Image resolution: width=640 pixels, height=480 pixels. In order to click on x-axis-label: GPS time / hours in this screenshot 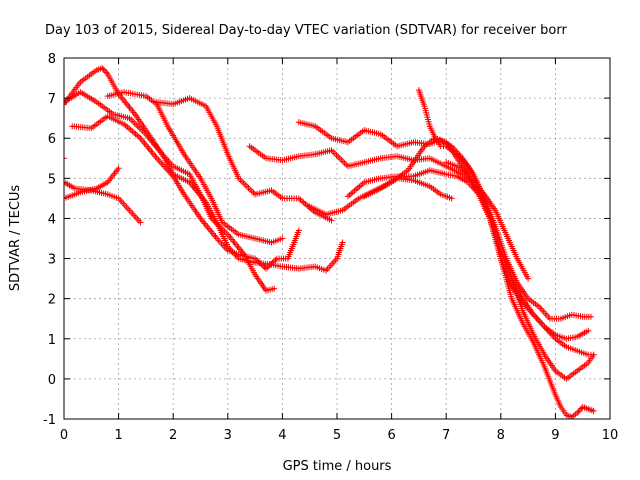, I will do `click(337, 466)`.